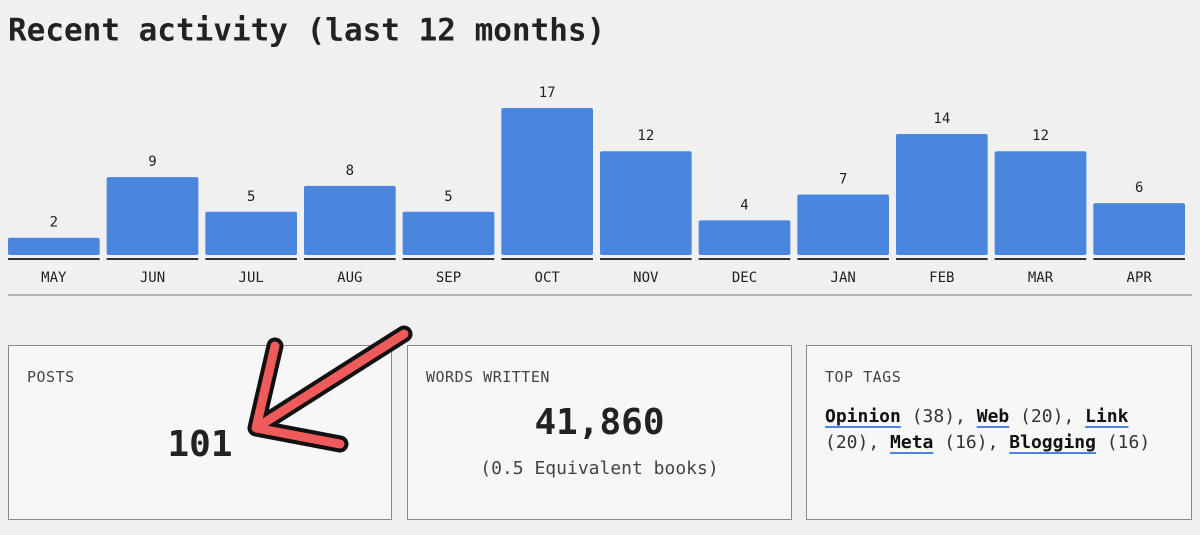  Describe the element at coordinates (938, 416) in the screenshot. I see `tag-count: (38),` at that location.